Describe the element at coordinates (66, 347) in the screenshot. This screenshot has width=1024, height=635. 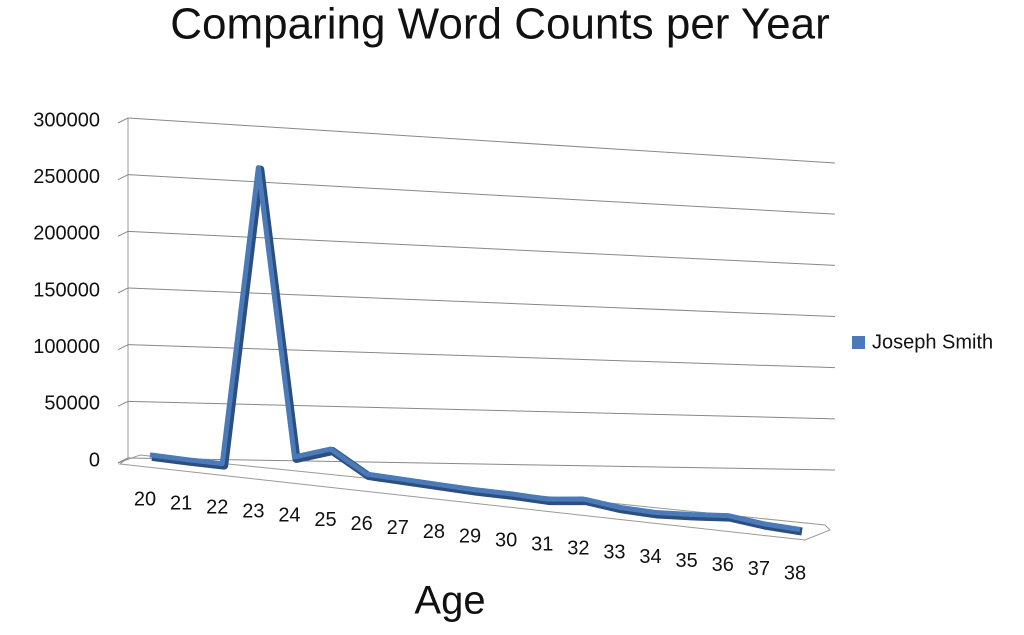
I see `y-tick-label: 100000` at that location.